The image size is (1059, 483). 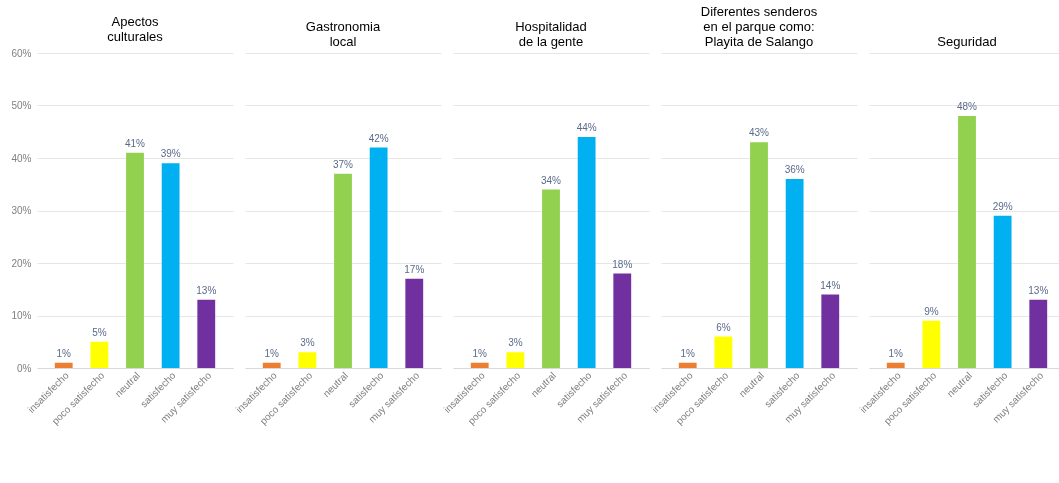 What do you see at coordinates (21, 263) in the screenshot?
I see `y-tick-label: 20%` at bounding box center [21, 263].